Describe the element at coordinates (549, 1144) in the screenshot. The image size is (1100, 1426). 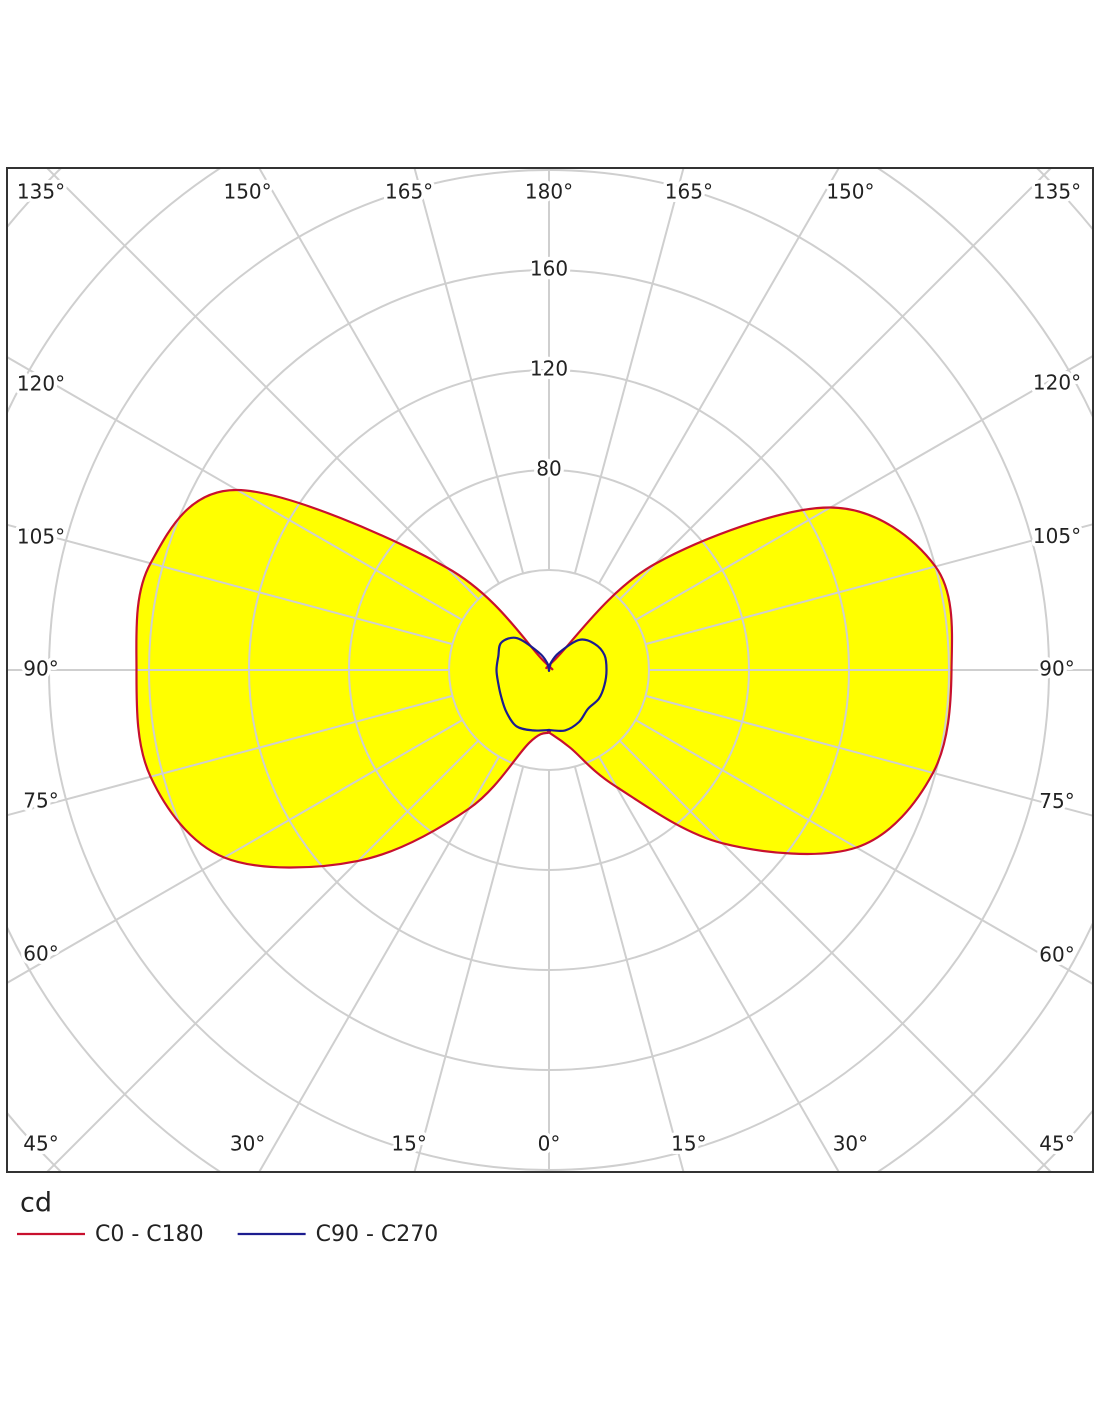
I see `angle-tick-label: 0°` at that location.